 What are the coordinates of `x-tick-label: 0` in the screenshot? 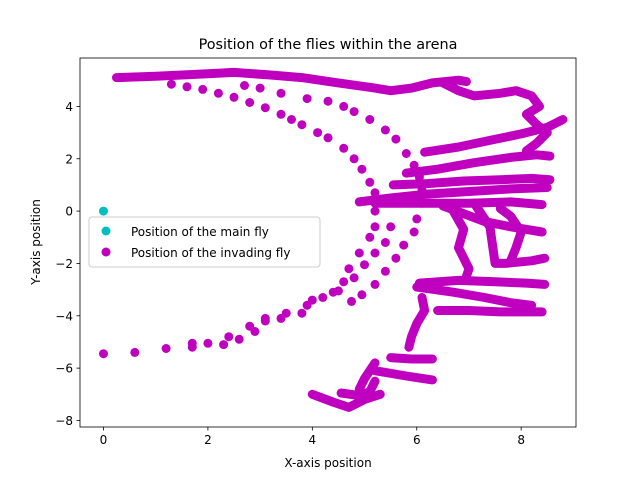 It's located at (104, 440).